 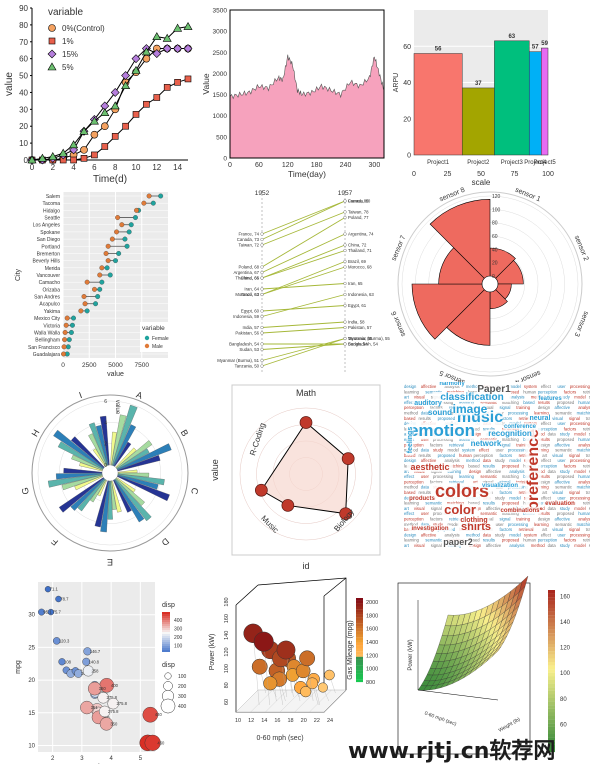 What do you see at coordinates (360, 338) in the screenshot?
I see `right-label: Tanzania, 55` at bounding box center [360, 338].